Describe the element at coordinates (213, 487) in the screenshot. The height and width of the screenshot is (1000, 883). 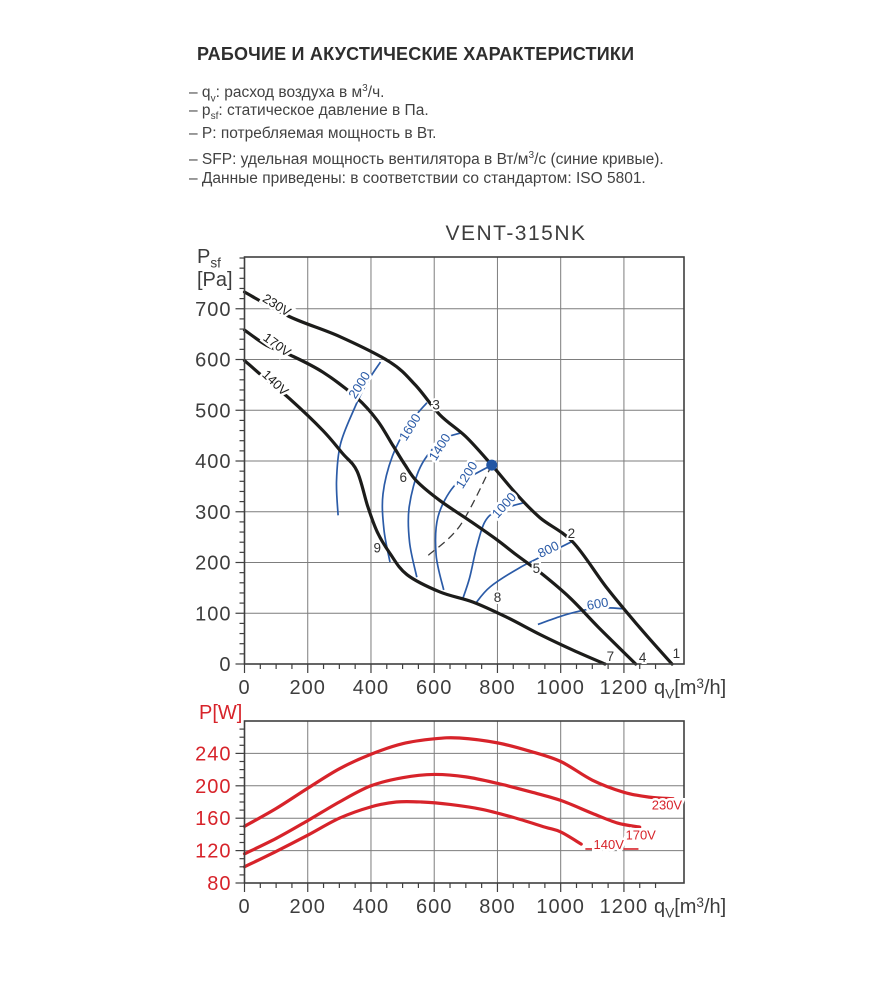
I see `y-tick-labels: 0 100 200 300 400 500 600 700` at that location.